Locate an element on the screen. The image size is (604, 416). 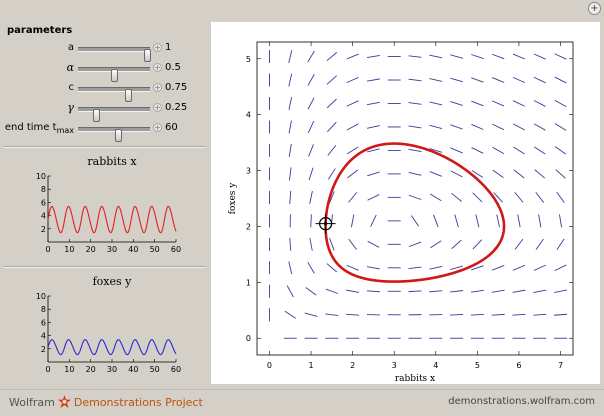
x-tick-label: 4 is located at coordinates (435, 365).